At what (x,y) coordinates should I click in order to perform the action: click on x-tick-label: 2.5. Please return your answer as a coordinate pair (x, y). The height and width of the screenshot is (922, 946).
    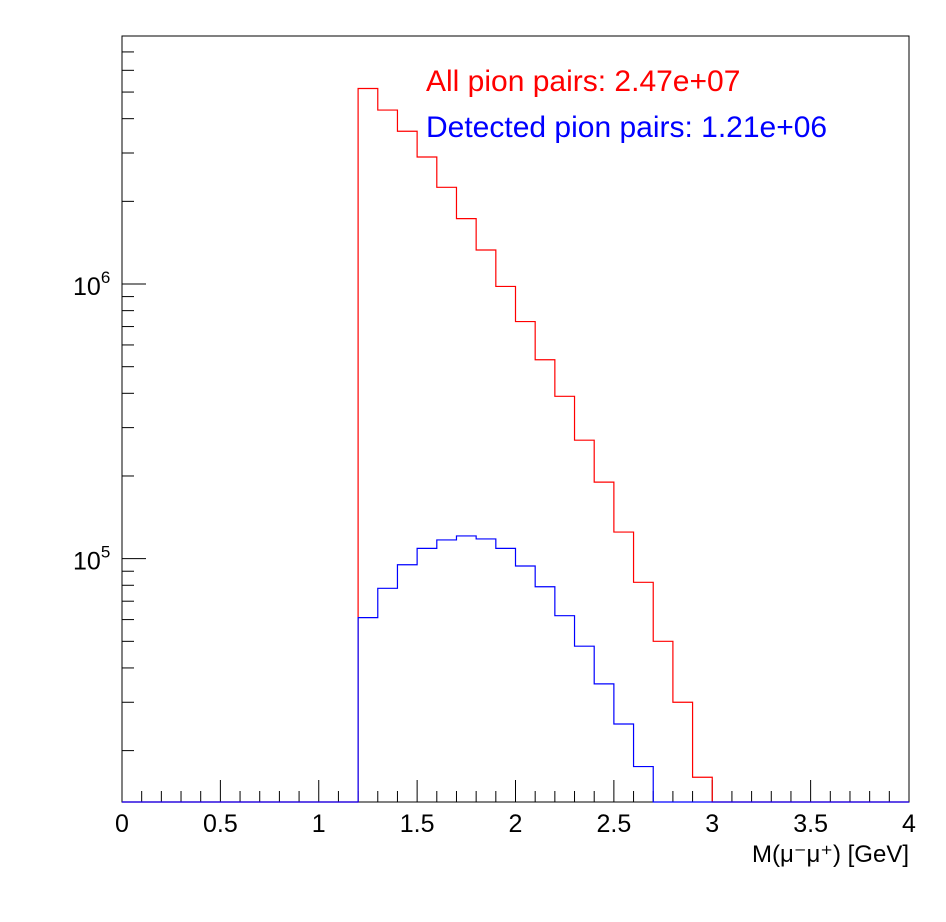
    Looking at the image, I should click on (613, 824).